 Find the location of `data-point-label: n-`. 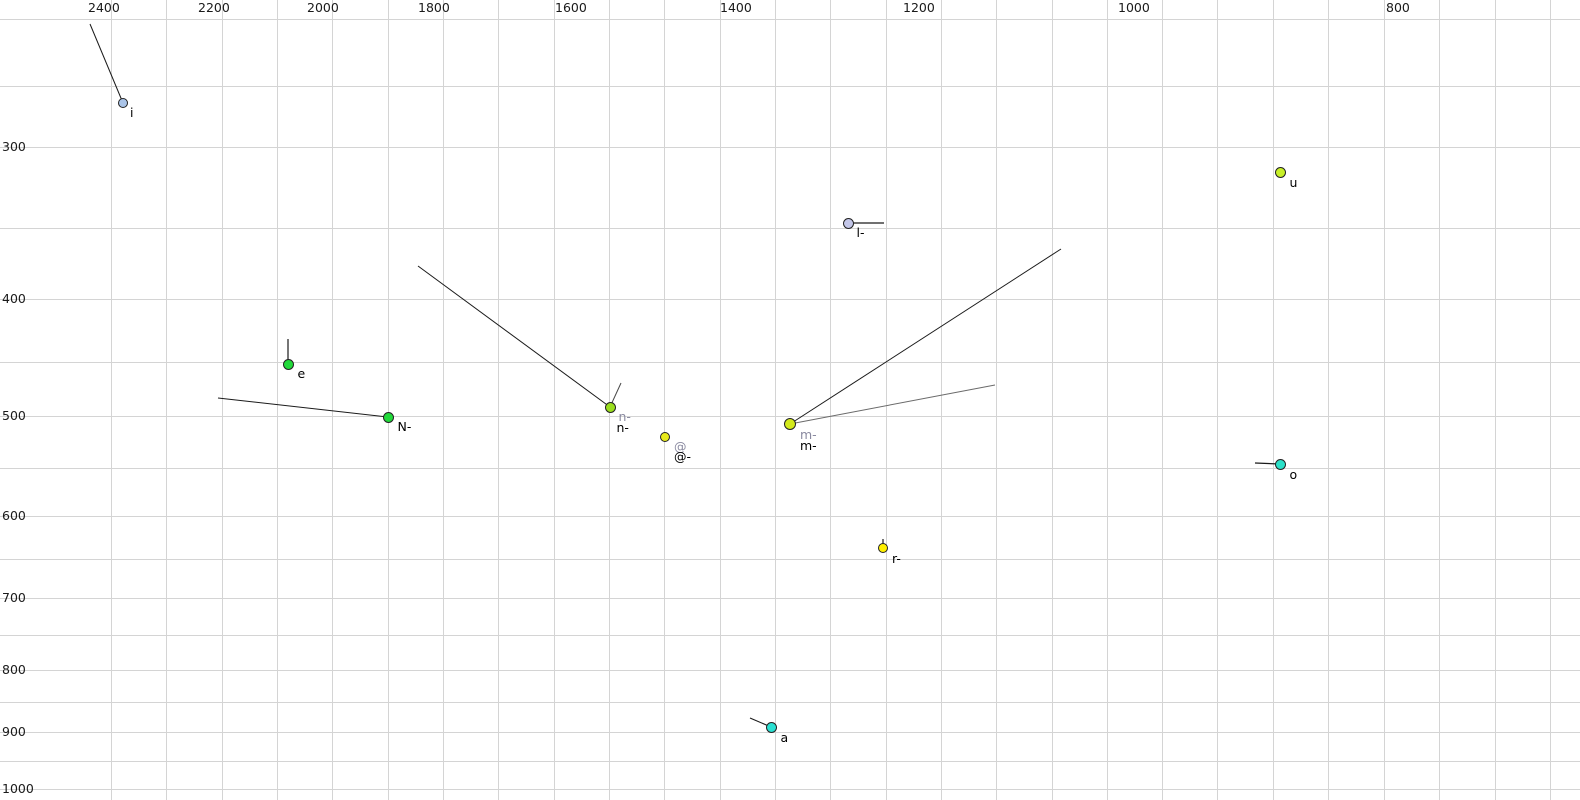

data-point-label: n- is located at coordinates (624, 416).